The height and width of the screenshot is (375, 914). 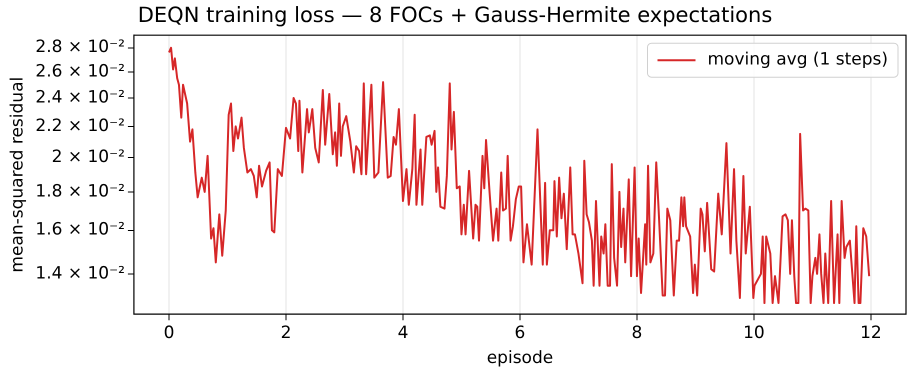 I want to click on x-tick-label: 0, so click(x=169, y=332).